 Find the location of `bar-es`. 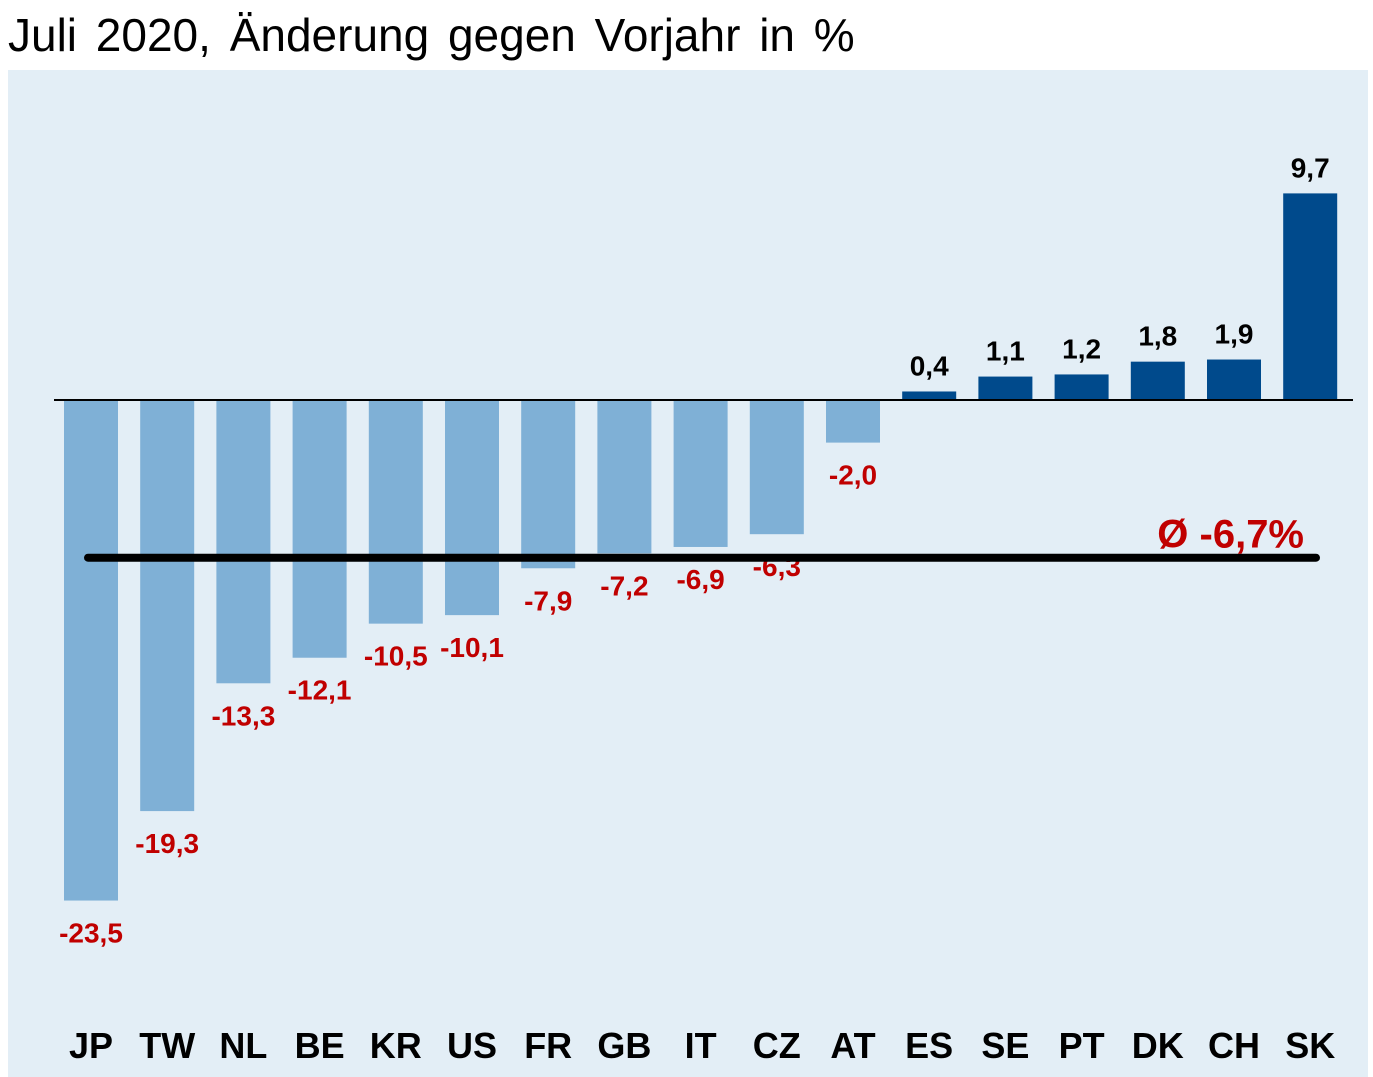

bar-es is located at coordinates (929, 395).